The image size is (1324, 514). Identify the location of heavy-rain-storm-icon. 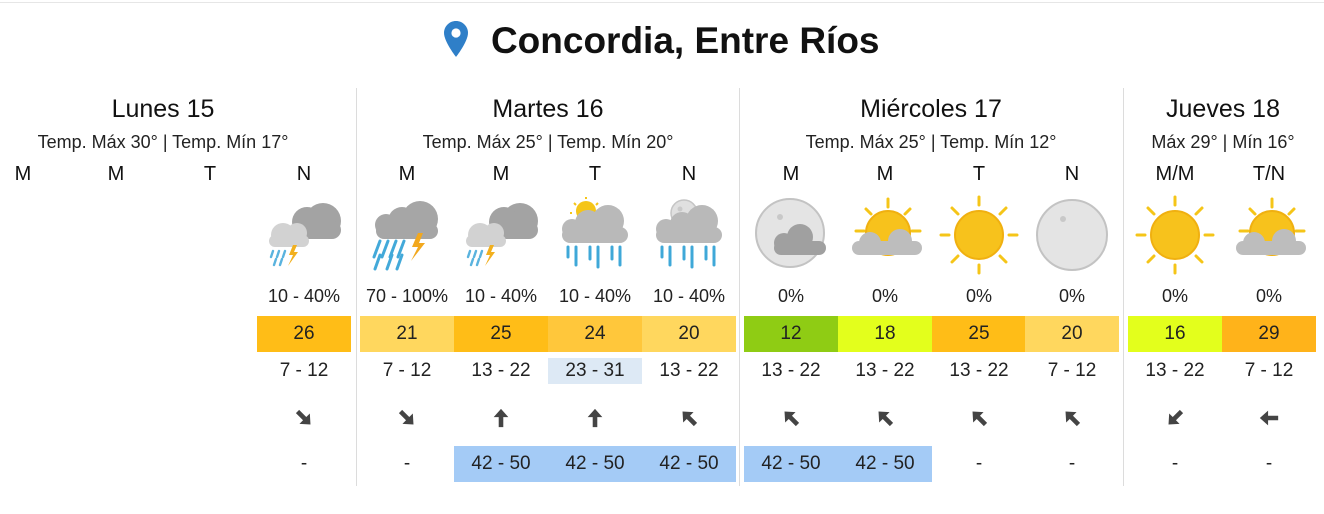
(407, 235).